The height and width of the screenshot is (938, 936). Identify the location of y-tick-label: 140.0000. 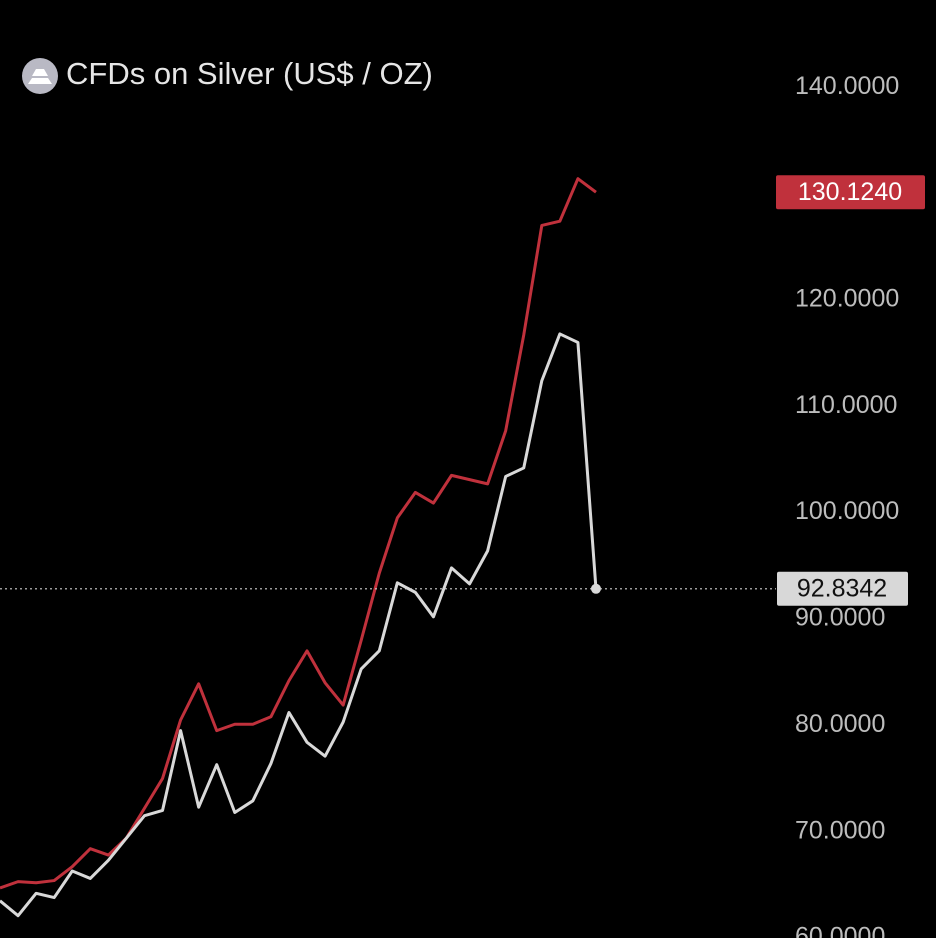
(847, 86).